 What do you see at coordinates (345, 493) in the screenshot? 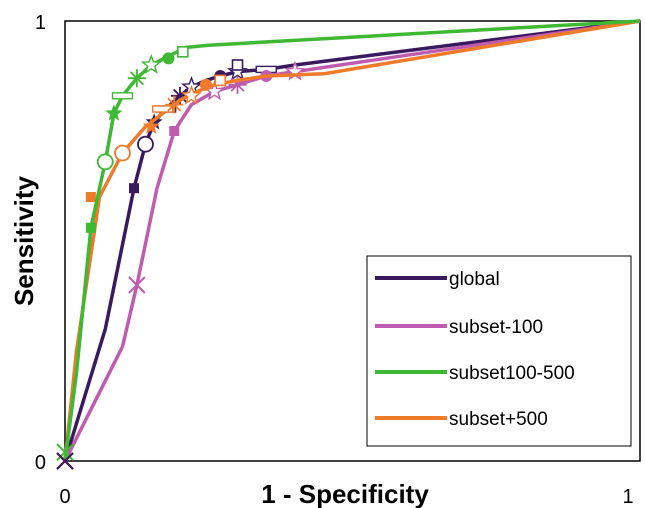
I see `x-axis-title: 1 - Specificity` at bounding box center [345, 493].